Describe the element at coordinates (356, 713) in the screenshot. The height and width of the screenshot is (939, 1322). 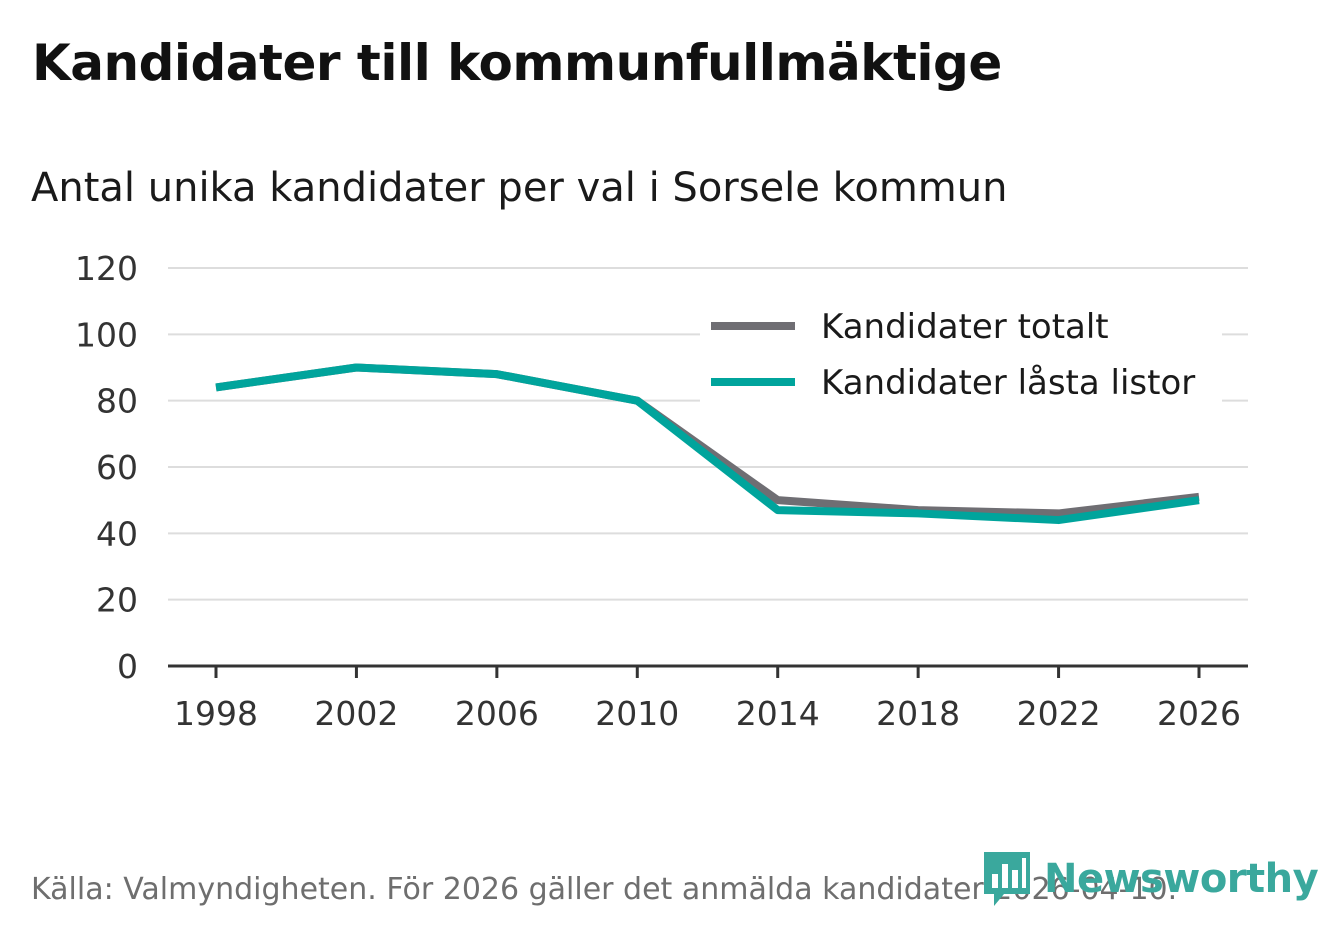
I see `x-tick-label: 2002` at that location.